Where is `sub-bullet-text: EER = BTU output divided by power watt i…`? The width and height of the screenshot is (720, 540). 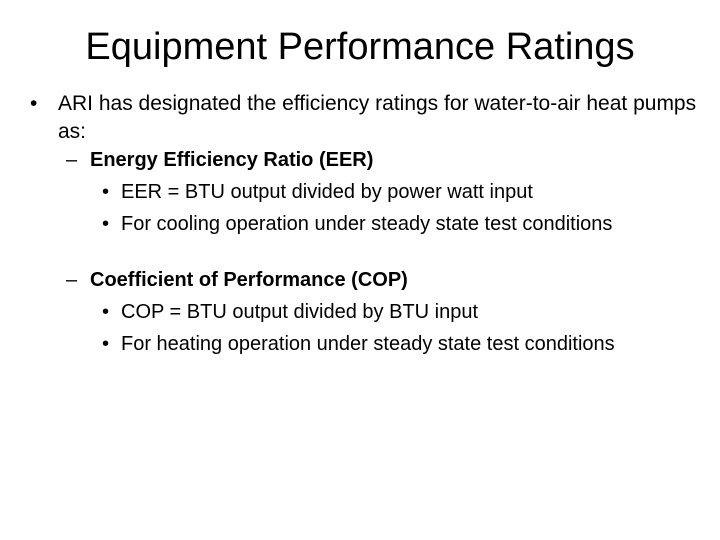
sub-bullet-text: EER = BTU output divided by power watt i… is located at coordinates (327, 192).